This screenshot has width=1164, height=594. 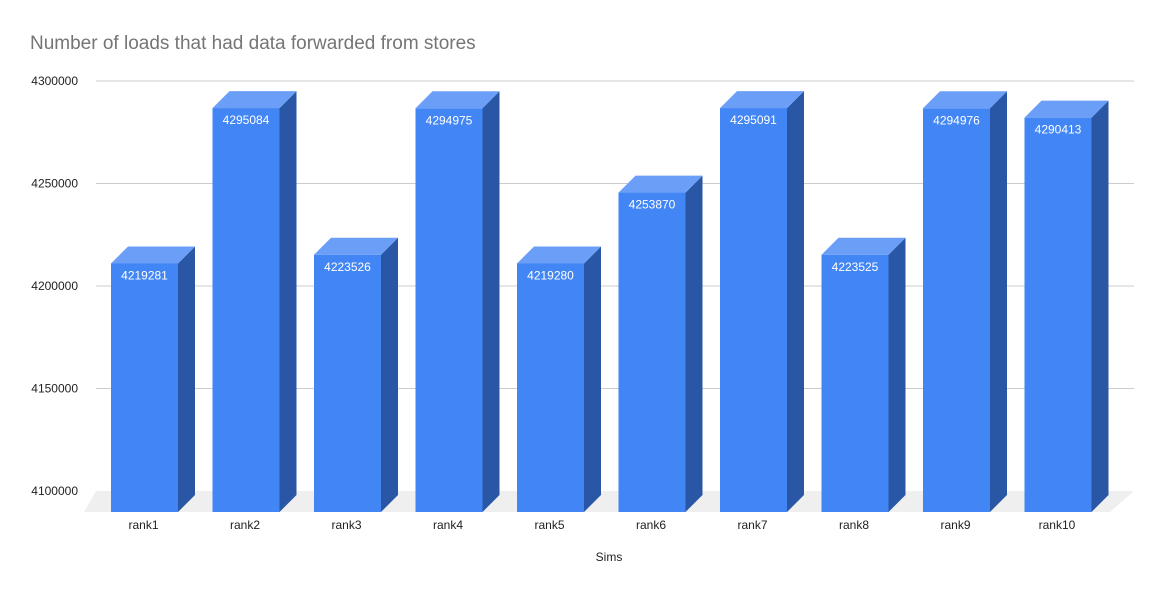 What do you see at coordinates (144, 275) in the screenshot?
I see `bar-value-label: 4219281` at bounding box center [144, 275].